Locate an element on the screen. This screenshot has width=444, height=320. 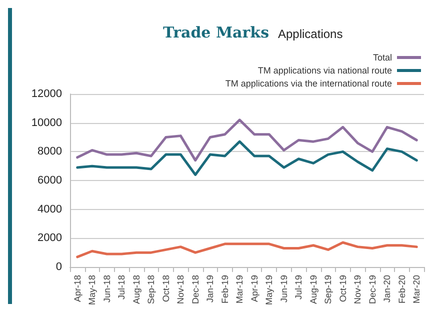
x-tick-label: May-19 is located at coordinates (269, 290).